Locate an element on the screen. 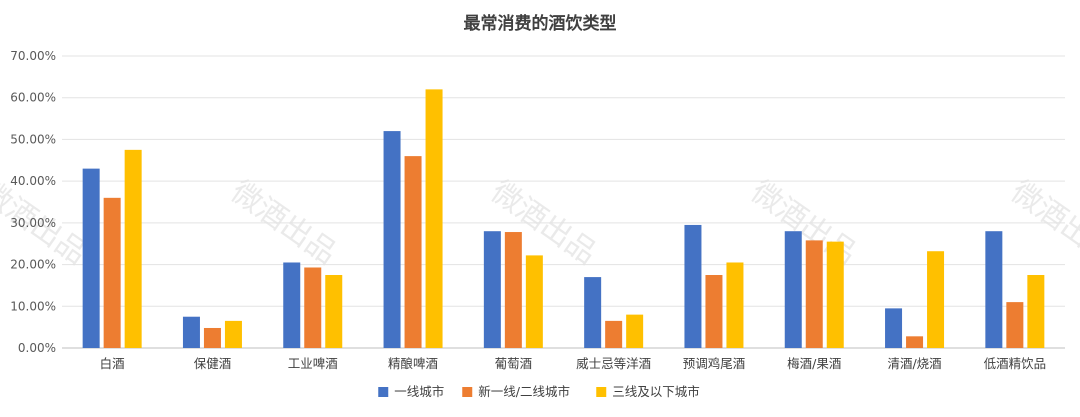 This screenshot has width=1080, height=417. y-tick-label: 30.00% is located at coordinates (33, 223).